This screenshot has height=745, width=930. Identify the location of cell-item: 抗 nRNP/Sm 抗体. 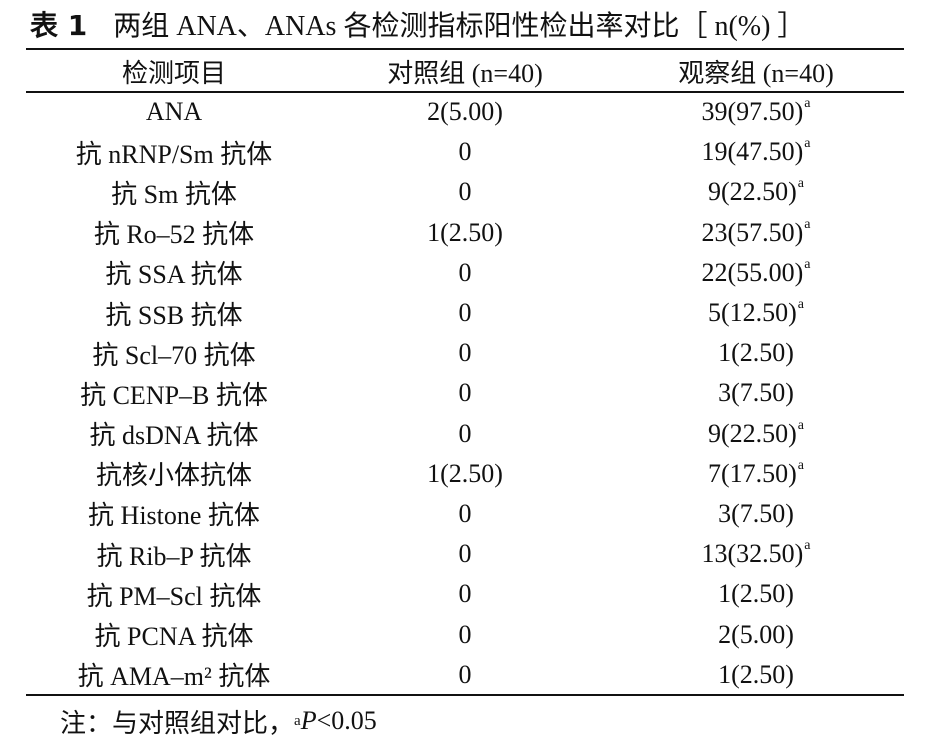
(174, 154).